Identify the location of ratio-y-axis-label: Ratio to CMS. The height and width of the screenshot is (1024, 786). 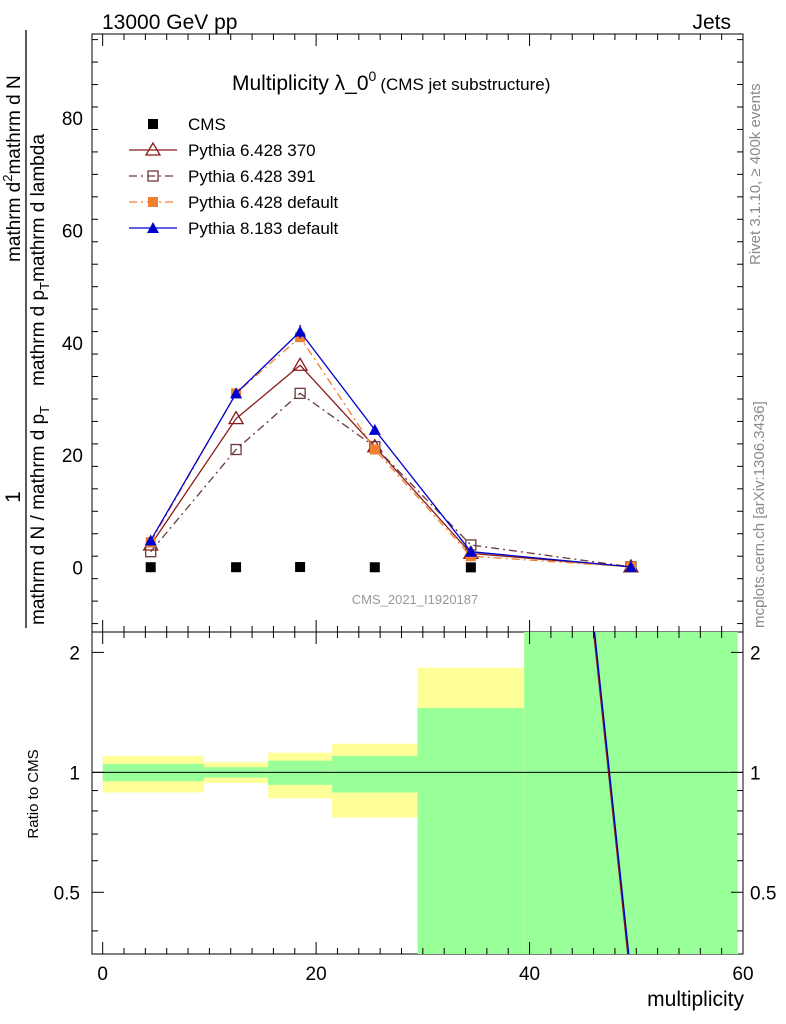
(33, 793).